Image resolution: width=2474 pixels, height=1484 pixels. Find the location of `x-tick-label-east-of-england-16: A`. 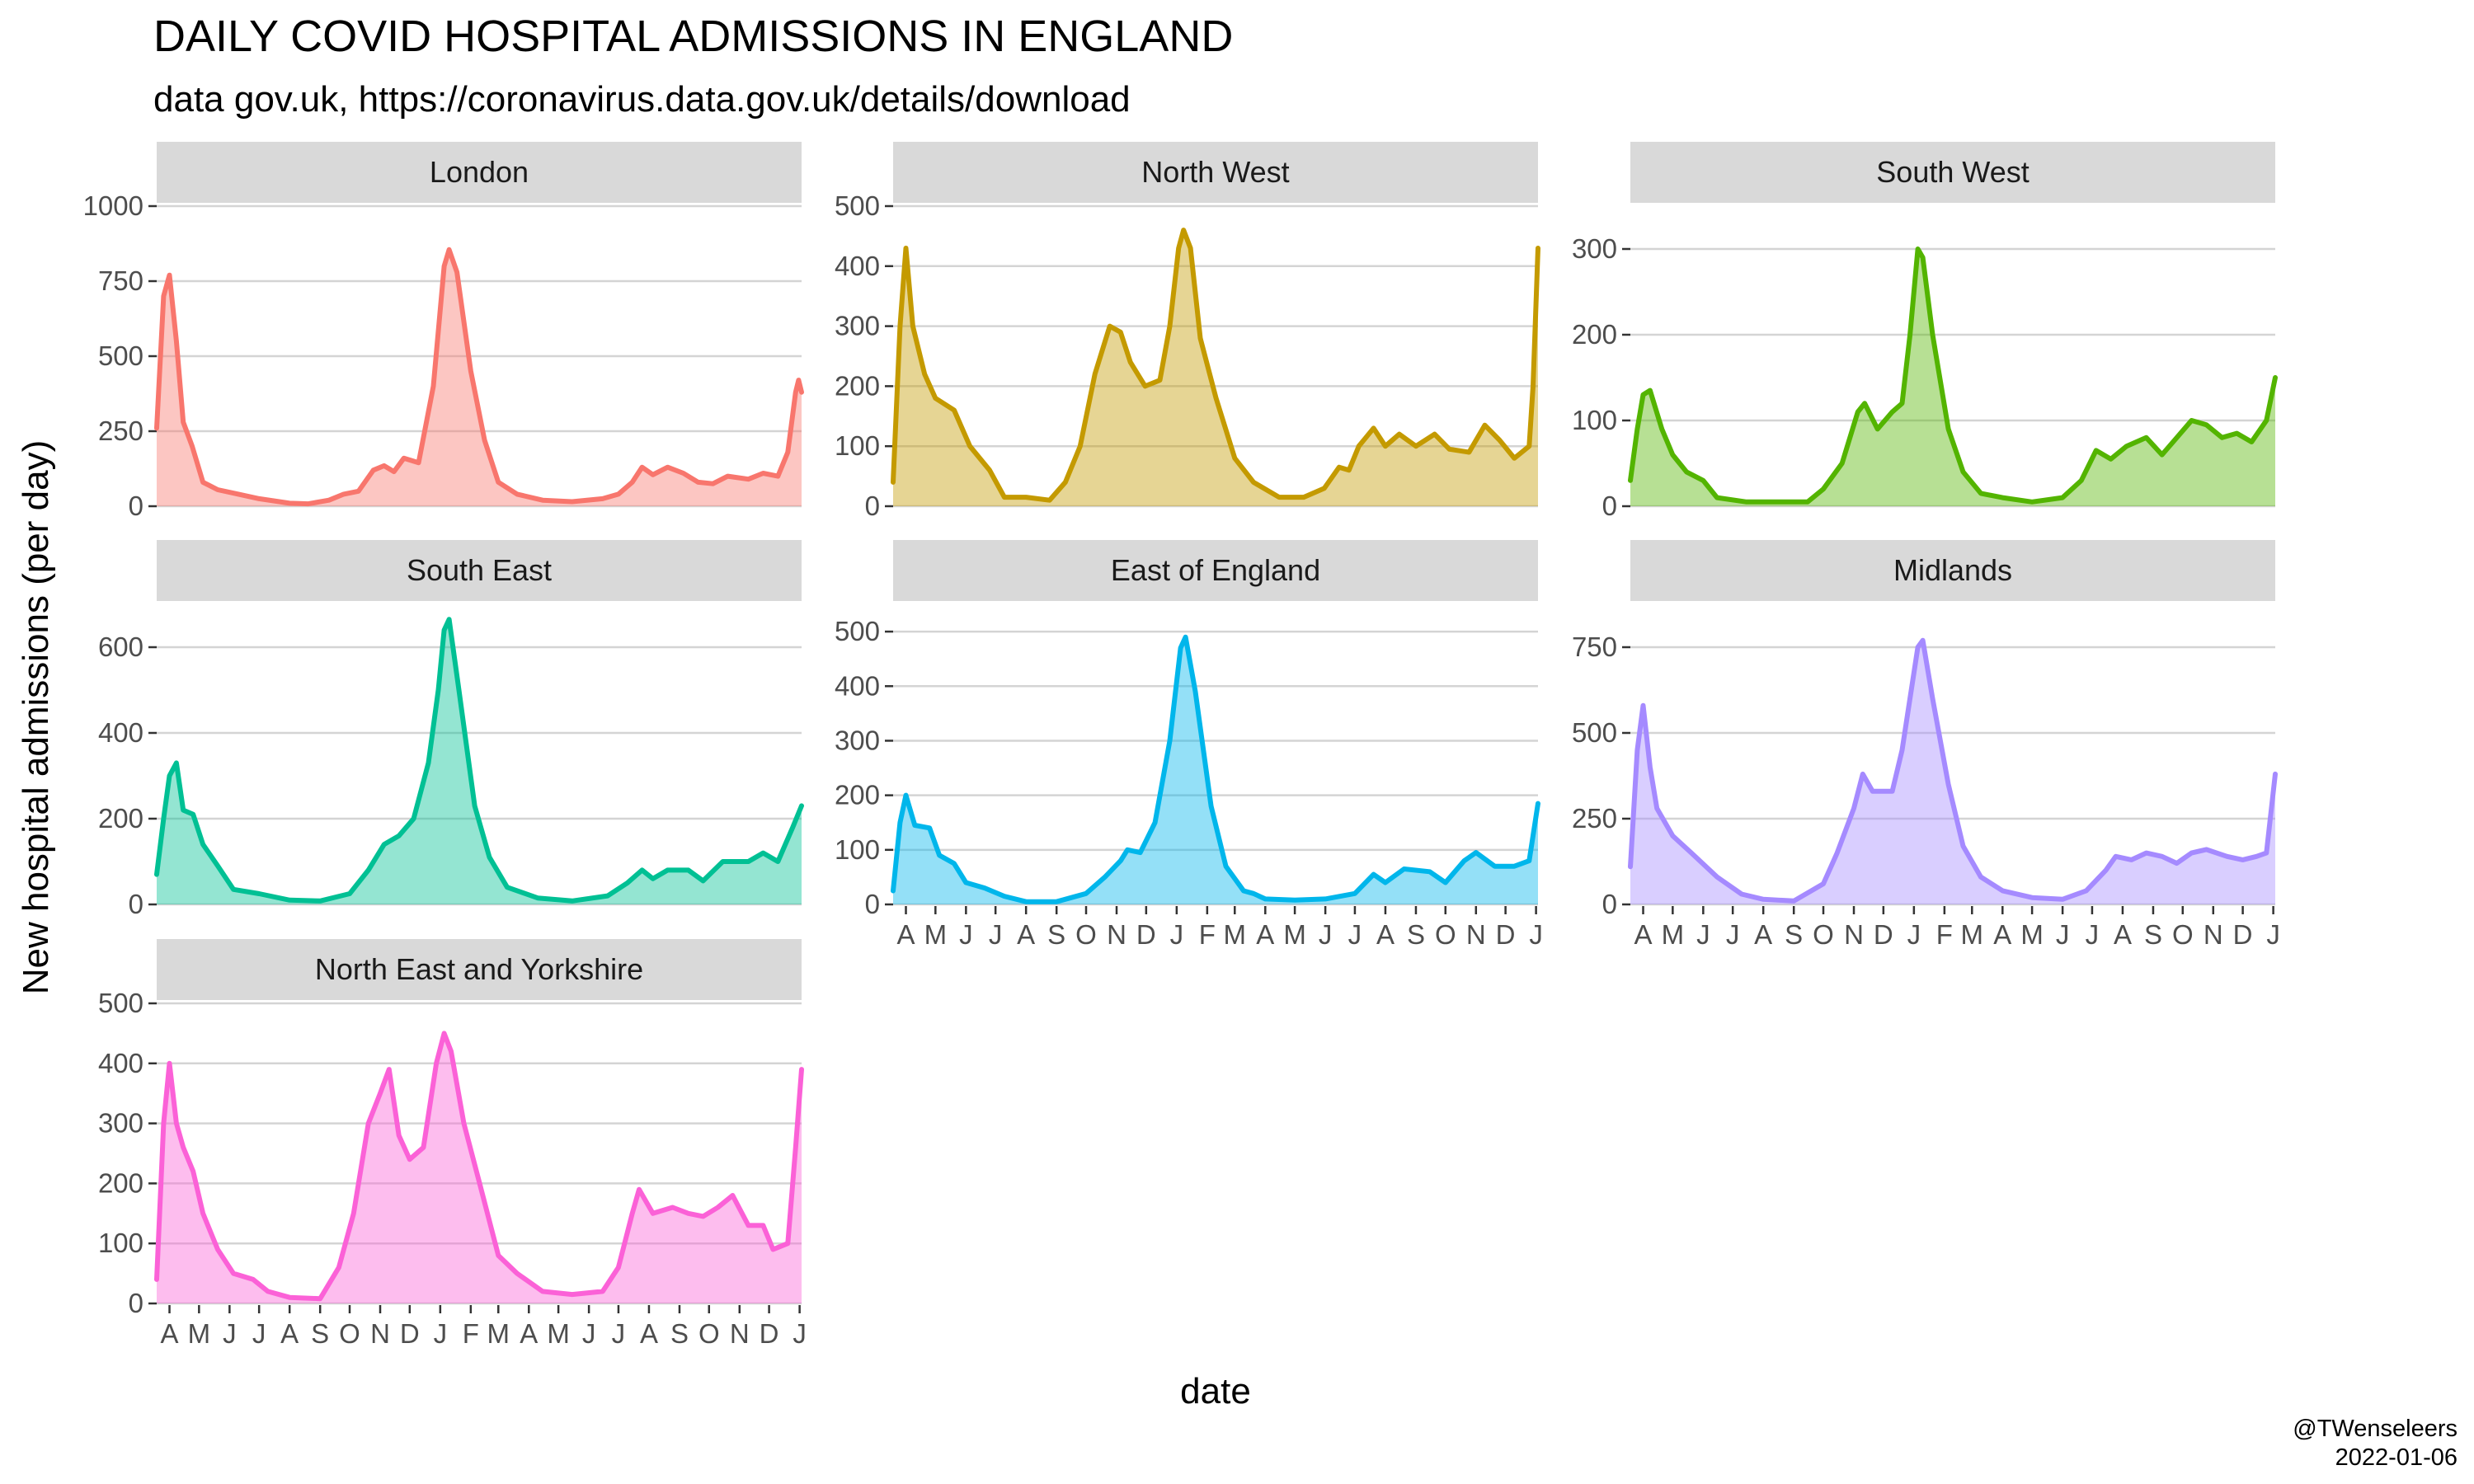

x-tick-label-east-of-england-16: A is located at coordinates (1385, 934).